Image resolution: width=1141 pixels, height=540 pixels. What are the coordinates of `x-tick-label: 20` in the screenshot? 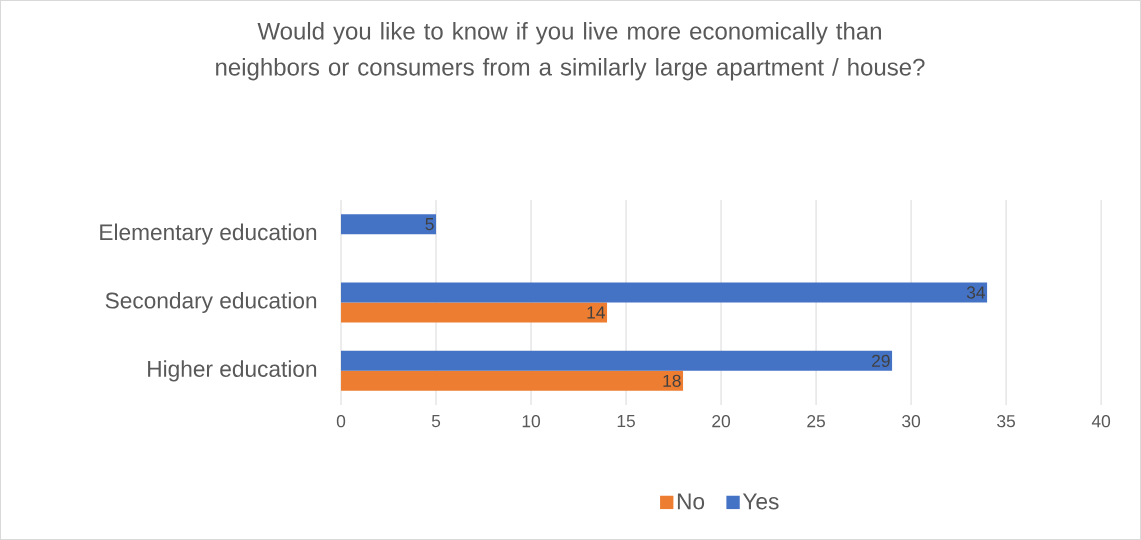 It's located at (721, 421).